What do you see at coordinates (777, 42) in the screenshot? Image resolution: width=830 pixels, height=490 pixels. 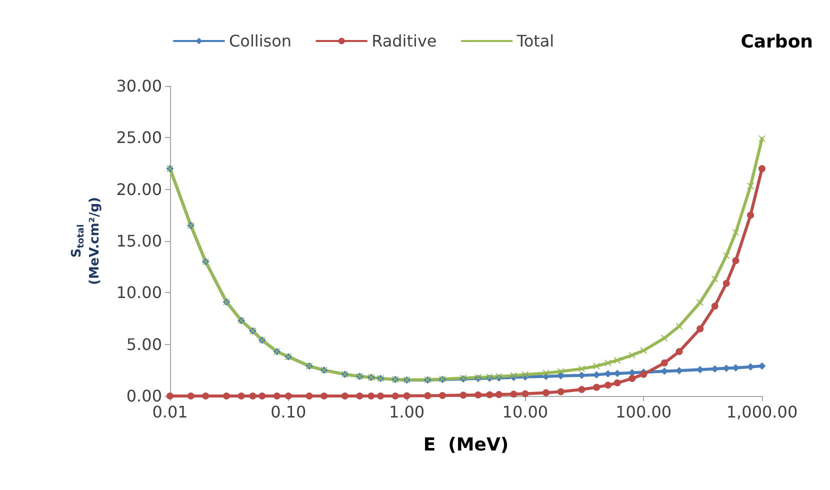 I see `chart-title: Carbon` at bounding box center [777, 42].